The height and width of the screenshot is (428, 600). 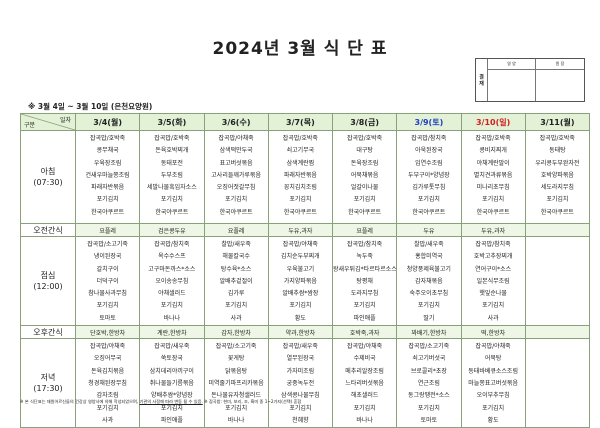 What do you see at coordinates (364, 332) in the screenshot?
I see `snack-cell: 호박죽,과자` at bounding box center [364, 332].